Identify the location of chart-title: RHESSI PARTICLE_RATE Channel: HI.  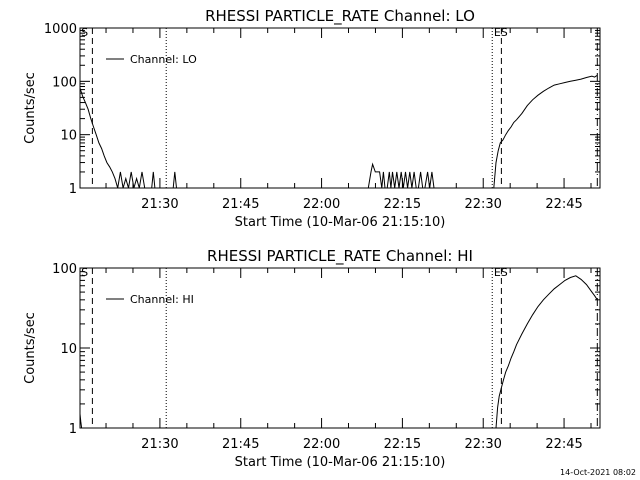
(340, 256).